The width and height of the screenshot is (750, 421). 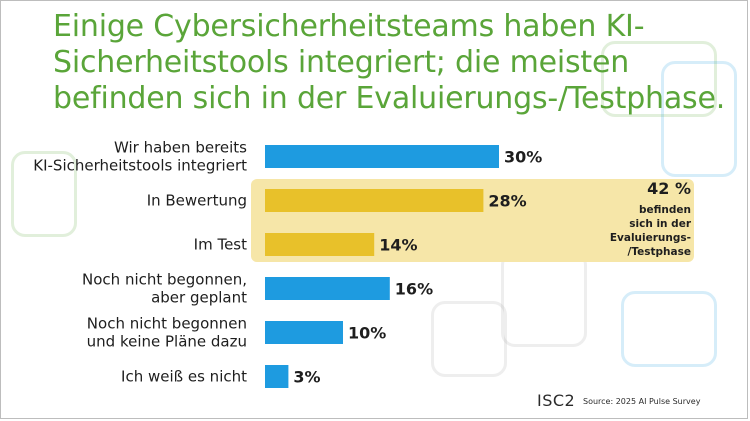 I want to click on bar-value-label: 30%, so click(x=523, y=157).